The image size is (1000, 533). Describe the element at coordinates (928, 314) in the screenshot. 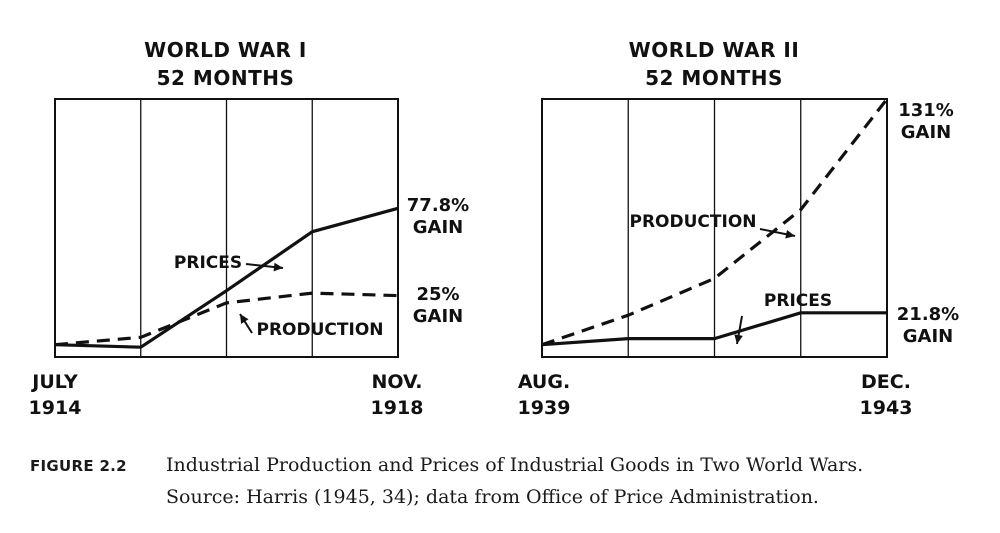

I see `chart2-series-prices-end-label-1: 21.8%` at that location.